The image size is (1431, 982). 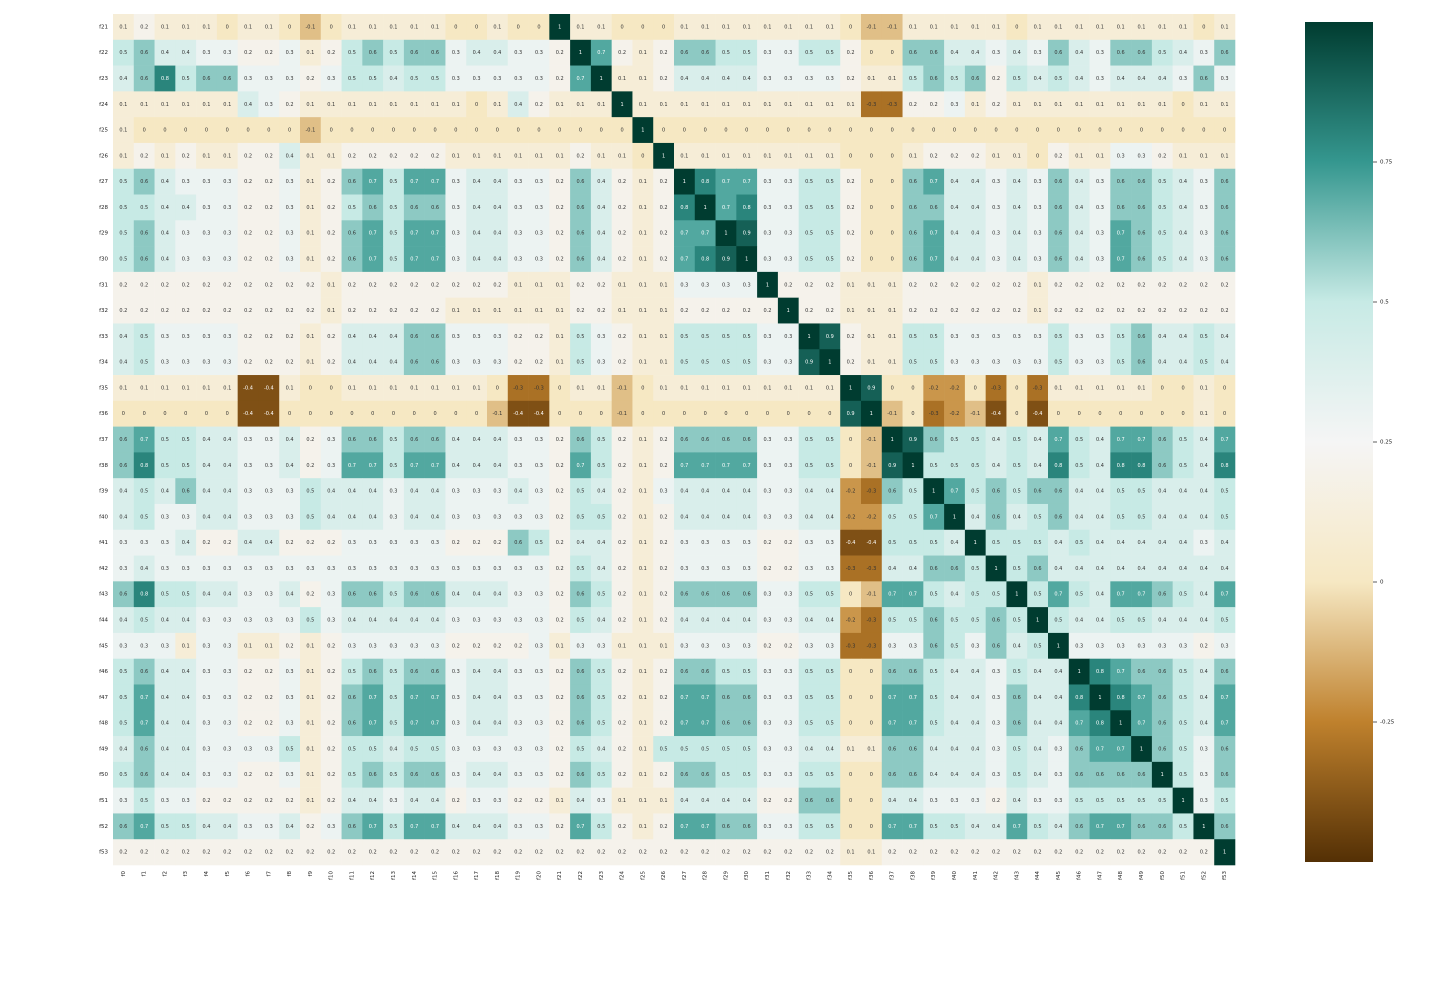 I want to click on y-tick-label: f29, so click(x=103, y=234).